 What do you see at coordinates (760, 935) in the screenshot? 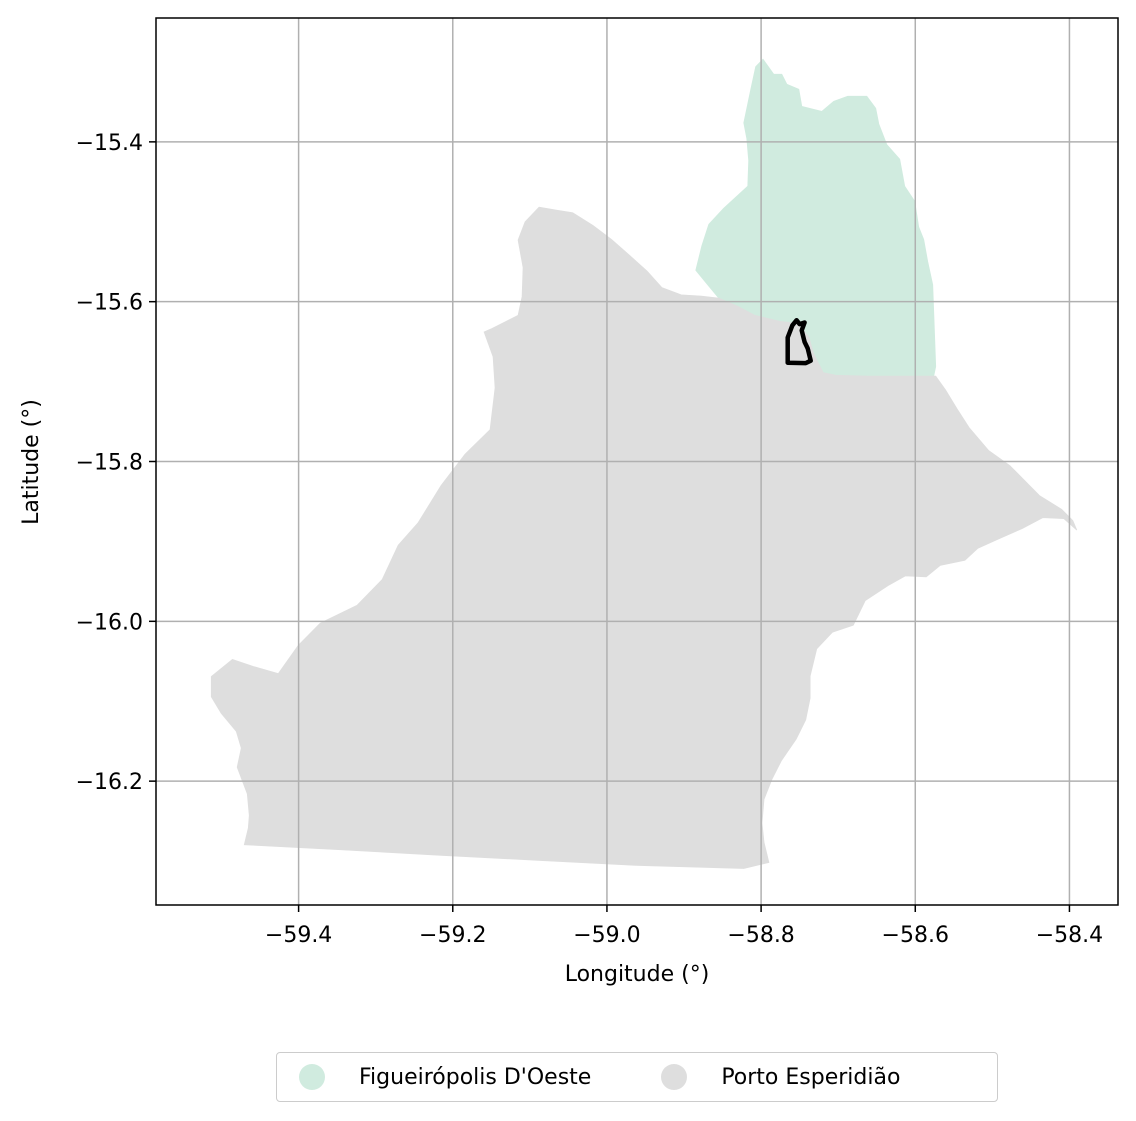
I see `x-tick-label: −58.8` at bounding box center [760, 935].